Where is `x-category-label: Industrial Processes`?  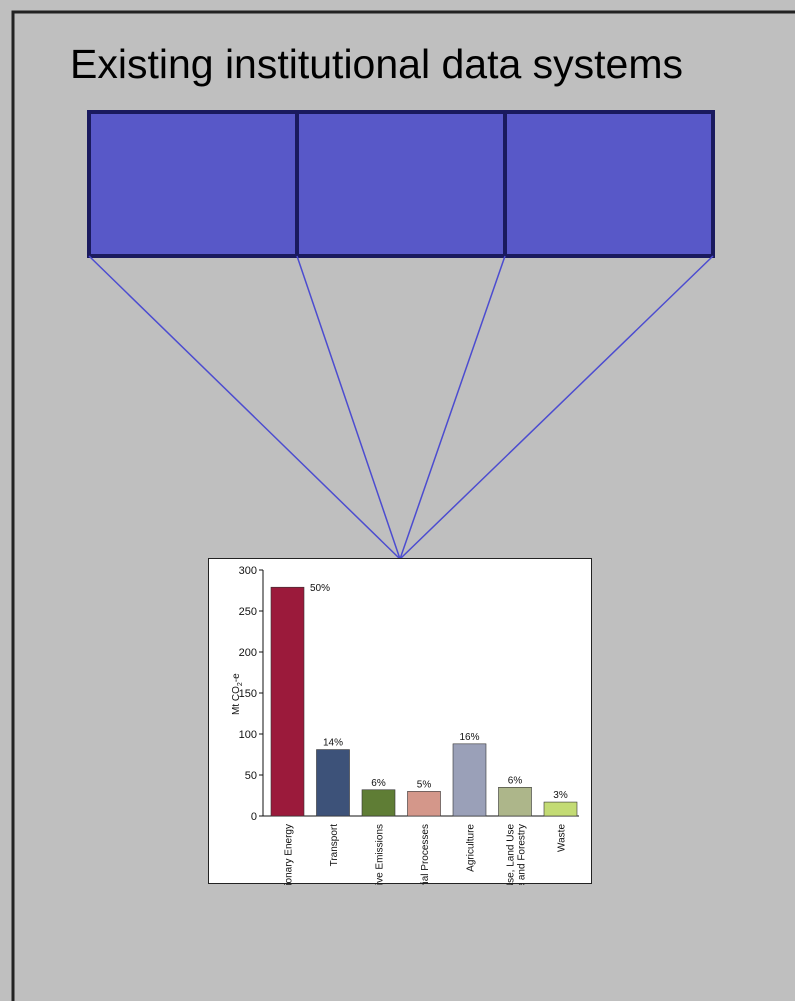 x-category-label: Industrial Processes is located at coordinates (425, 854).